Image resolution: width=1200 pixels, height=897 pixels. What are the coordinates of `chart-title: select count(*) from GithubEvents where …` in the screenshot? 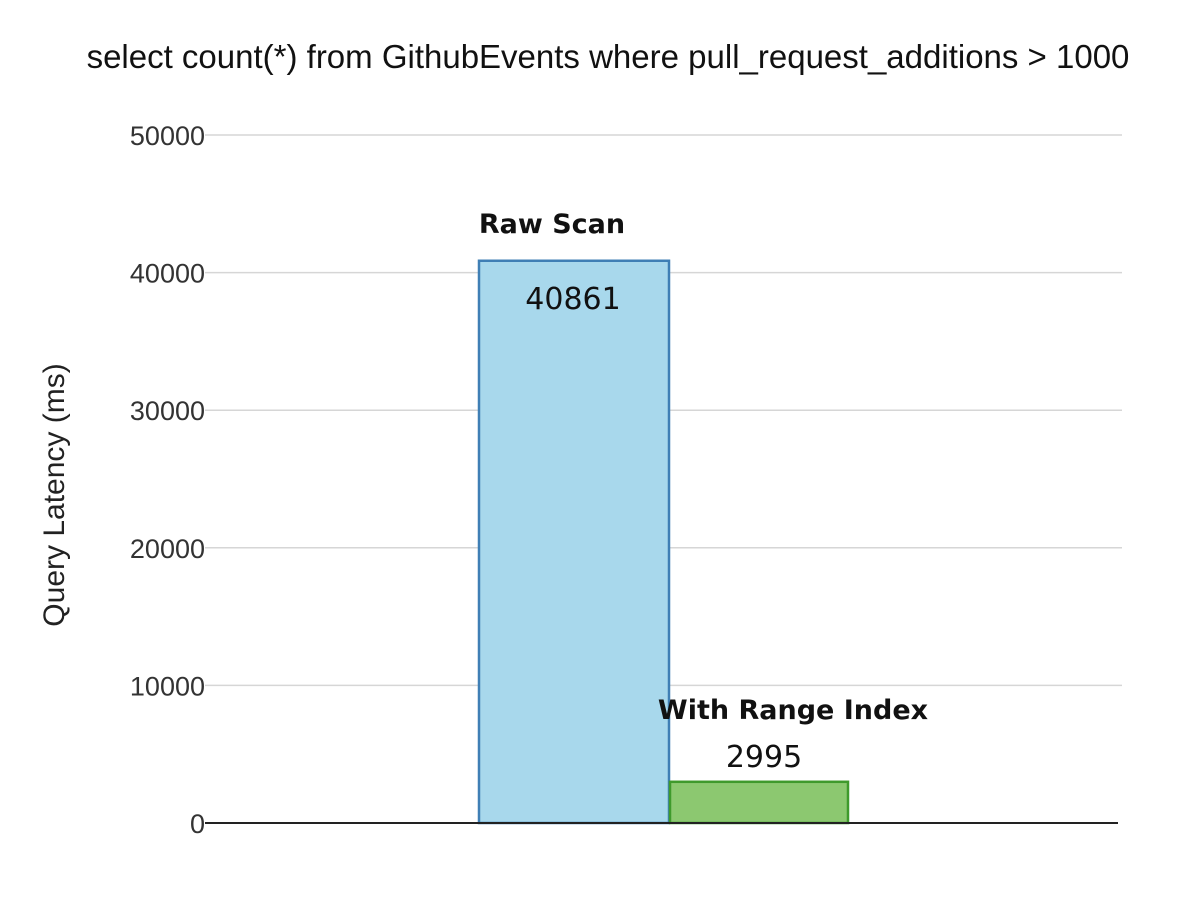 It's located at (608, 56).